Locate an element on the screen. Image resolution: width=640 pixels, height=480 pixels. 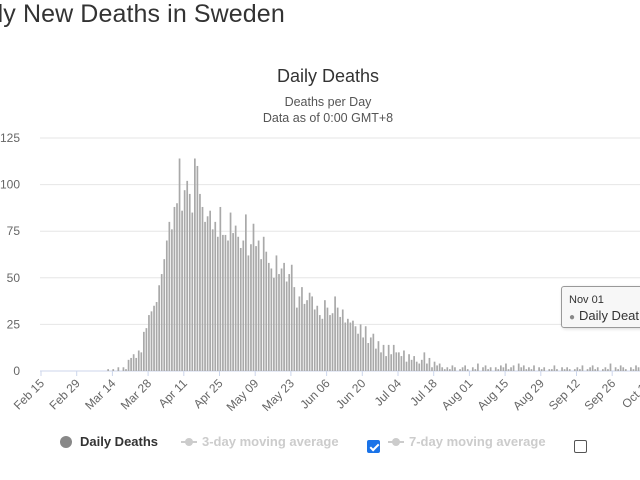
legend-dot-icon is located at coordinates (66, 441).